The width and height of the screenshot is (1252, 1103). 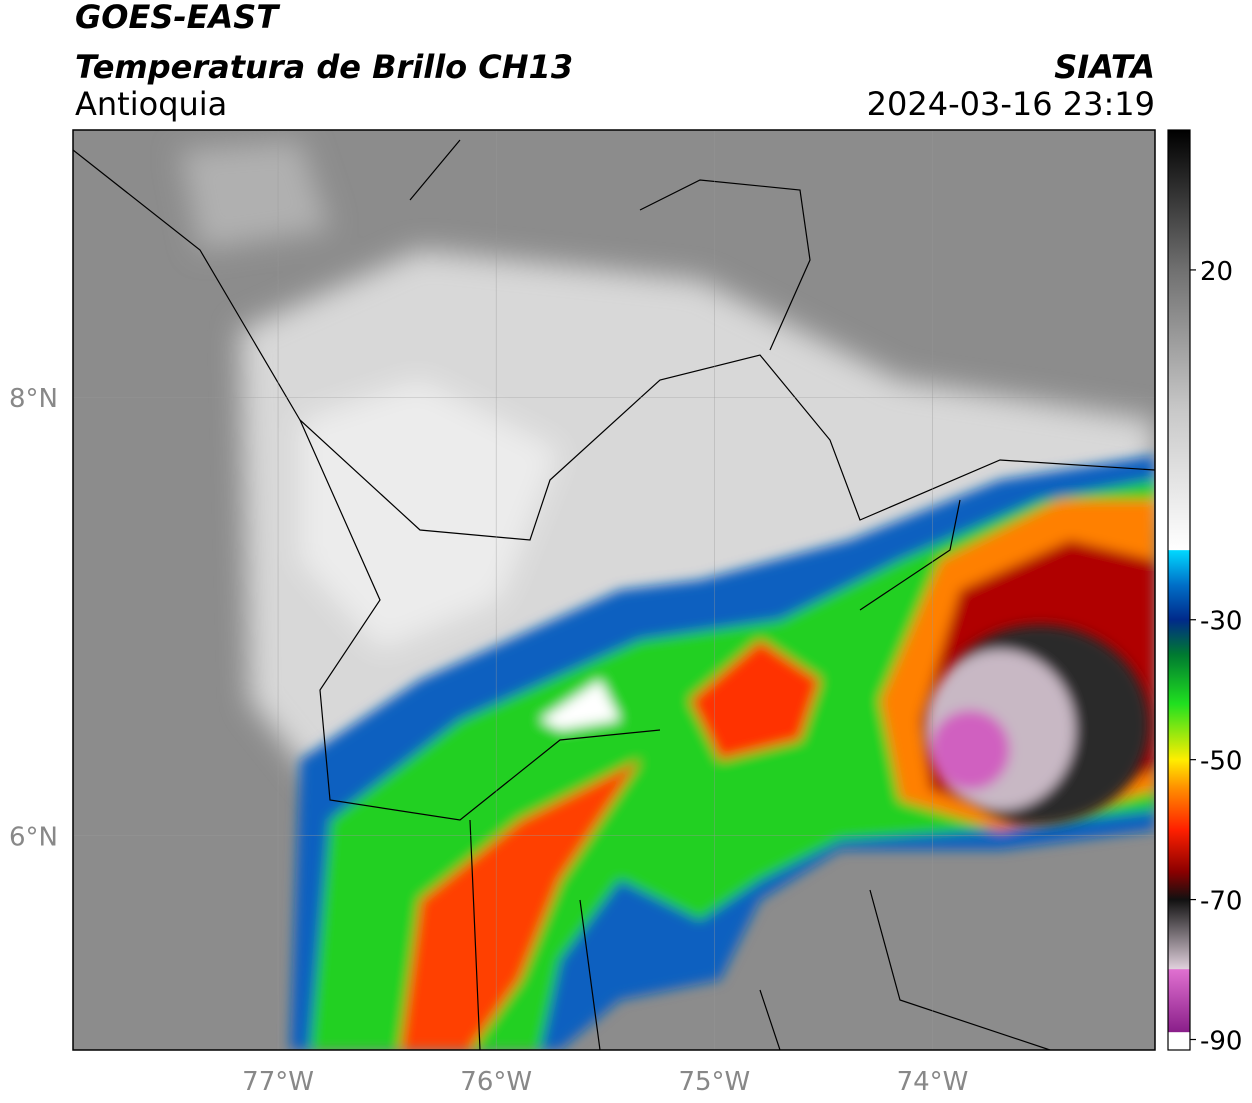 What do you see at coordinates (1221, 622) in the screenshot?
I see `colorbar-tick-label: -30` at bounding box center [1221, 622].